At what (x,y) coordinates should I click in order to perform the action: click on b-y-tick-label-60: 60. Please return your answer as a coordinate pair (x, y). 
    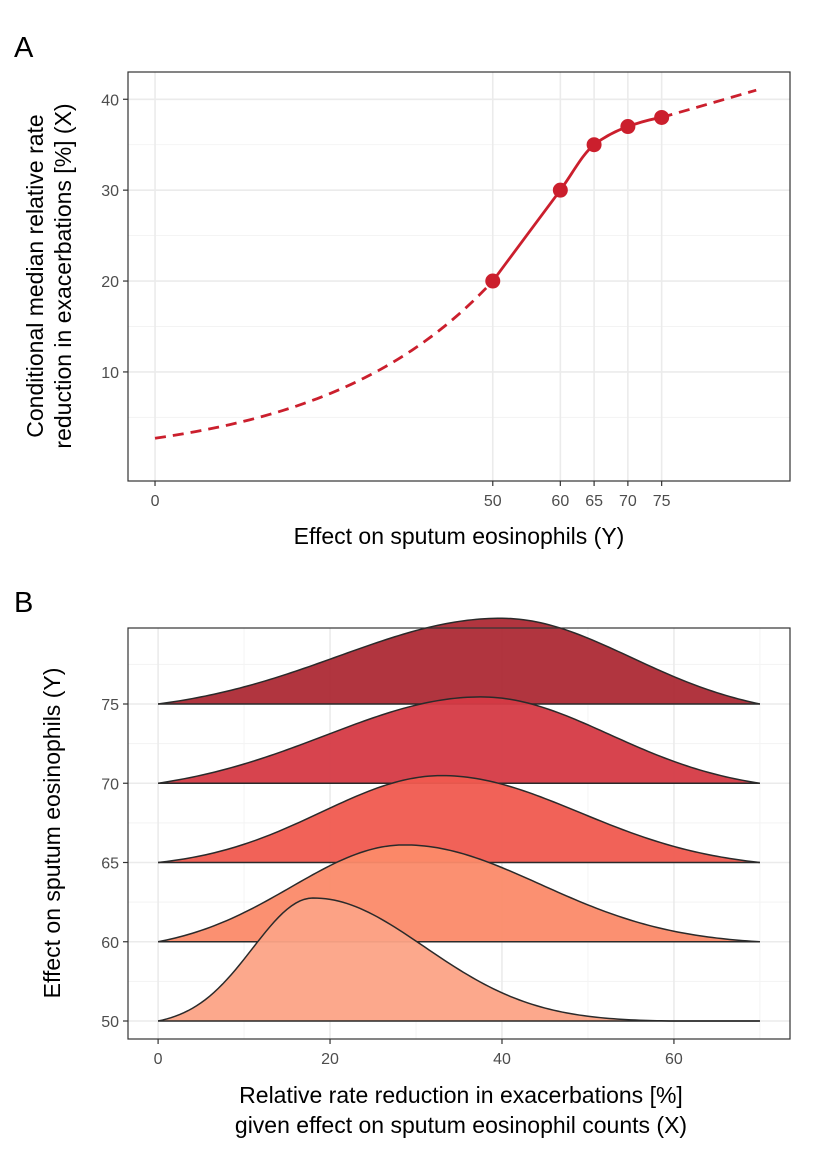
    Looking at the image, I should click on (110, 943).